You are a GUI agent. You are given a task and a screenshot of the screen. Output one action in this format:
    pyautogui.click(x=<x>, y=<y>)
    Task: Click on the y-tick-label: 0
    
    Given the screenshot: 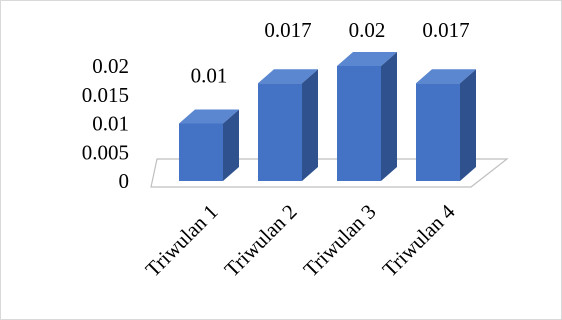 What is the action you would take?
    pyautogui.click(x=124, y=181)
    